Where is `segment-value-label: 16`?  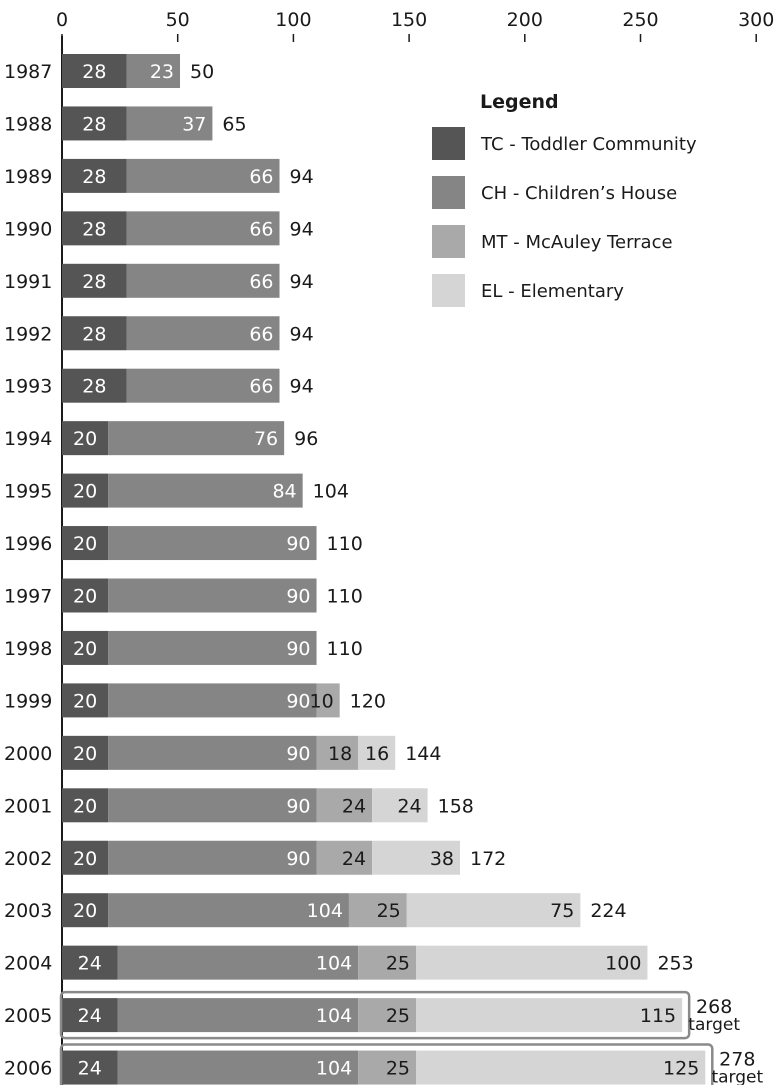
segment-value-label: 16 is located at coordinates (377, 754).